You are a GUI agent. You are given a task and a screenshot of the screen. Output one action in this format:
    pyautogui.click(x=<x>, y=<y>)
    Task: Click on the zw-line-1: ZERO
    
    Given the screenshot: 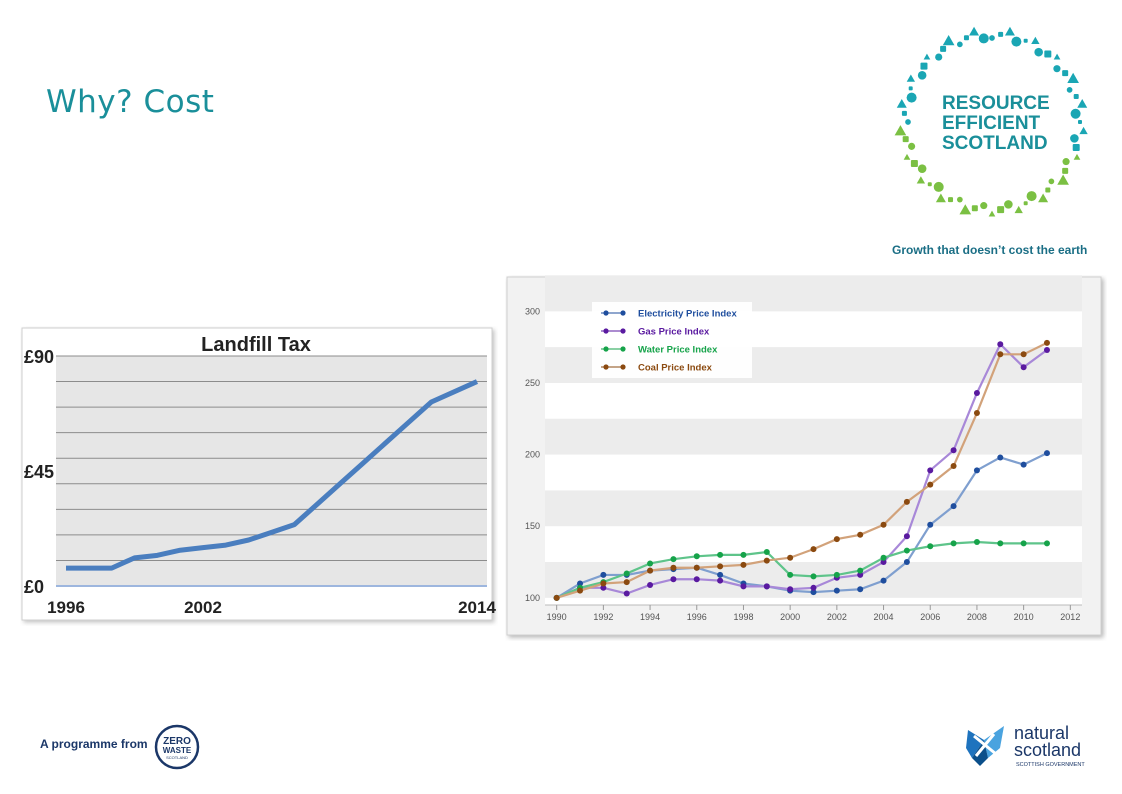 What is the action you would take?
    pyautogui.click(x=177, y=741)
    